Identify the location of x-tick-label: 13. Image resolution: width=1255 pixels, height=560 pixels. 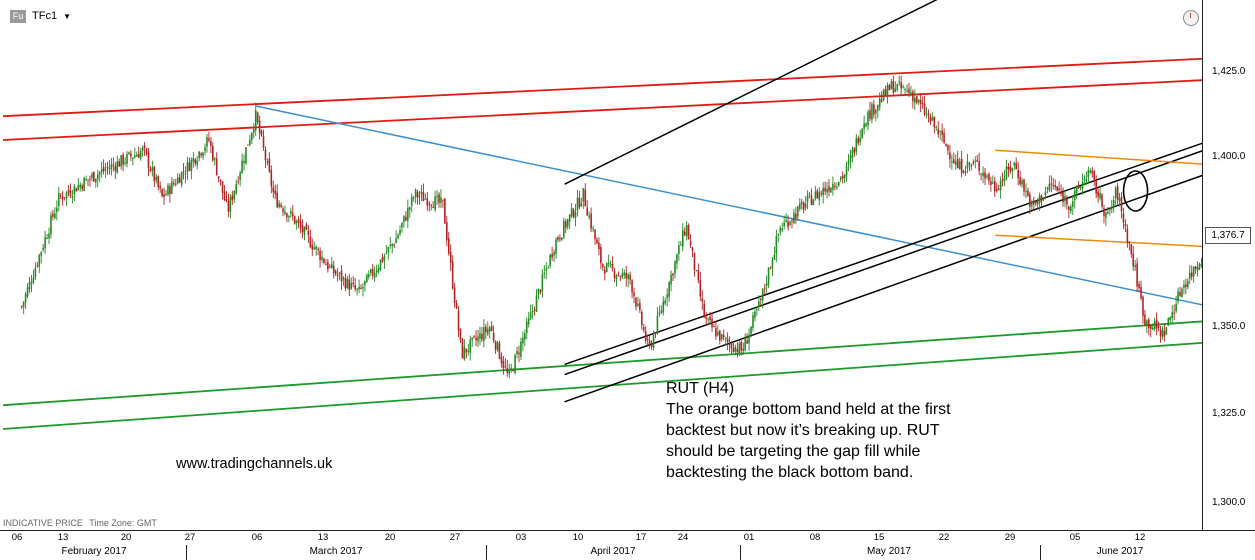
(63, 537).